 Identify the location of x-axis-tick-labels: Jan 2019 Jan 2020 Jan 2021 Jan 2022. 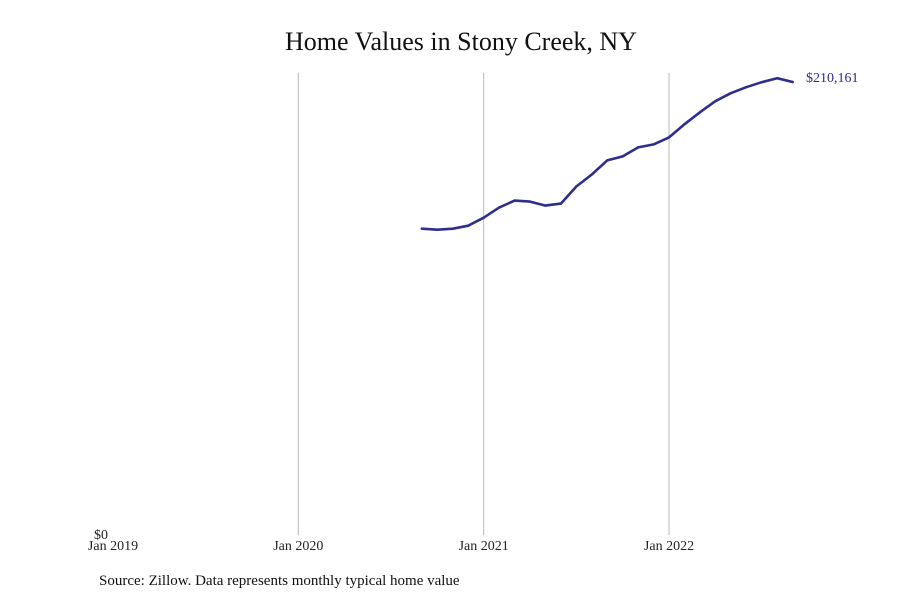
(391, 546).